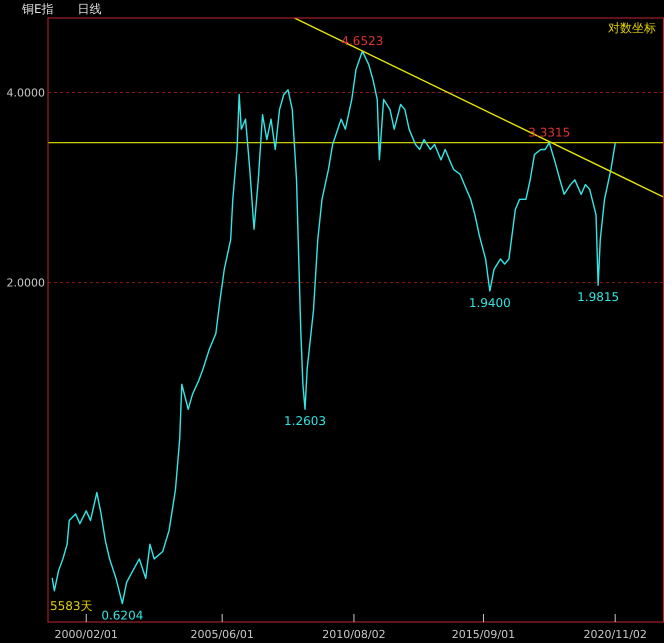  What do you see at coordinates (549, 133) in the screenshot?
I see `annotation: 3.3315` at bounding box center [549, 133].